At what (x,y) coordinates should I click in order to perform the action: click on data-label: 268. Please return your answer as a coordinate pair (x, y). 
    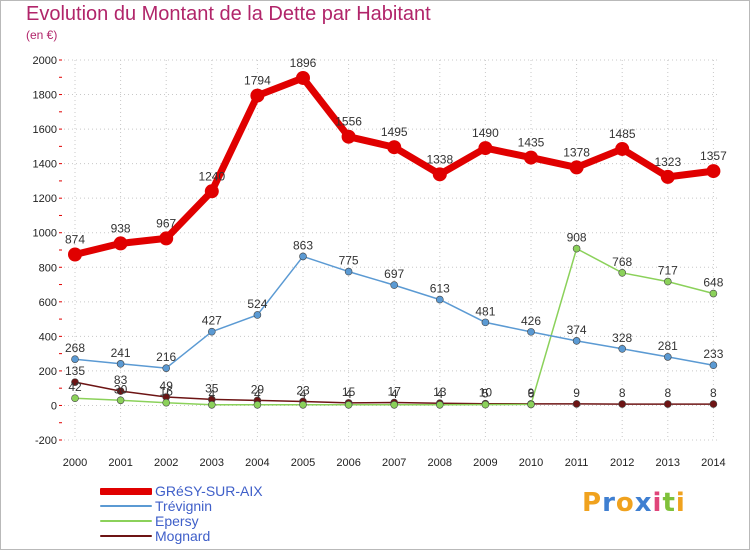
    Looking at the image, I should click on (75, 348).